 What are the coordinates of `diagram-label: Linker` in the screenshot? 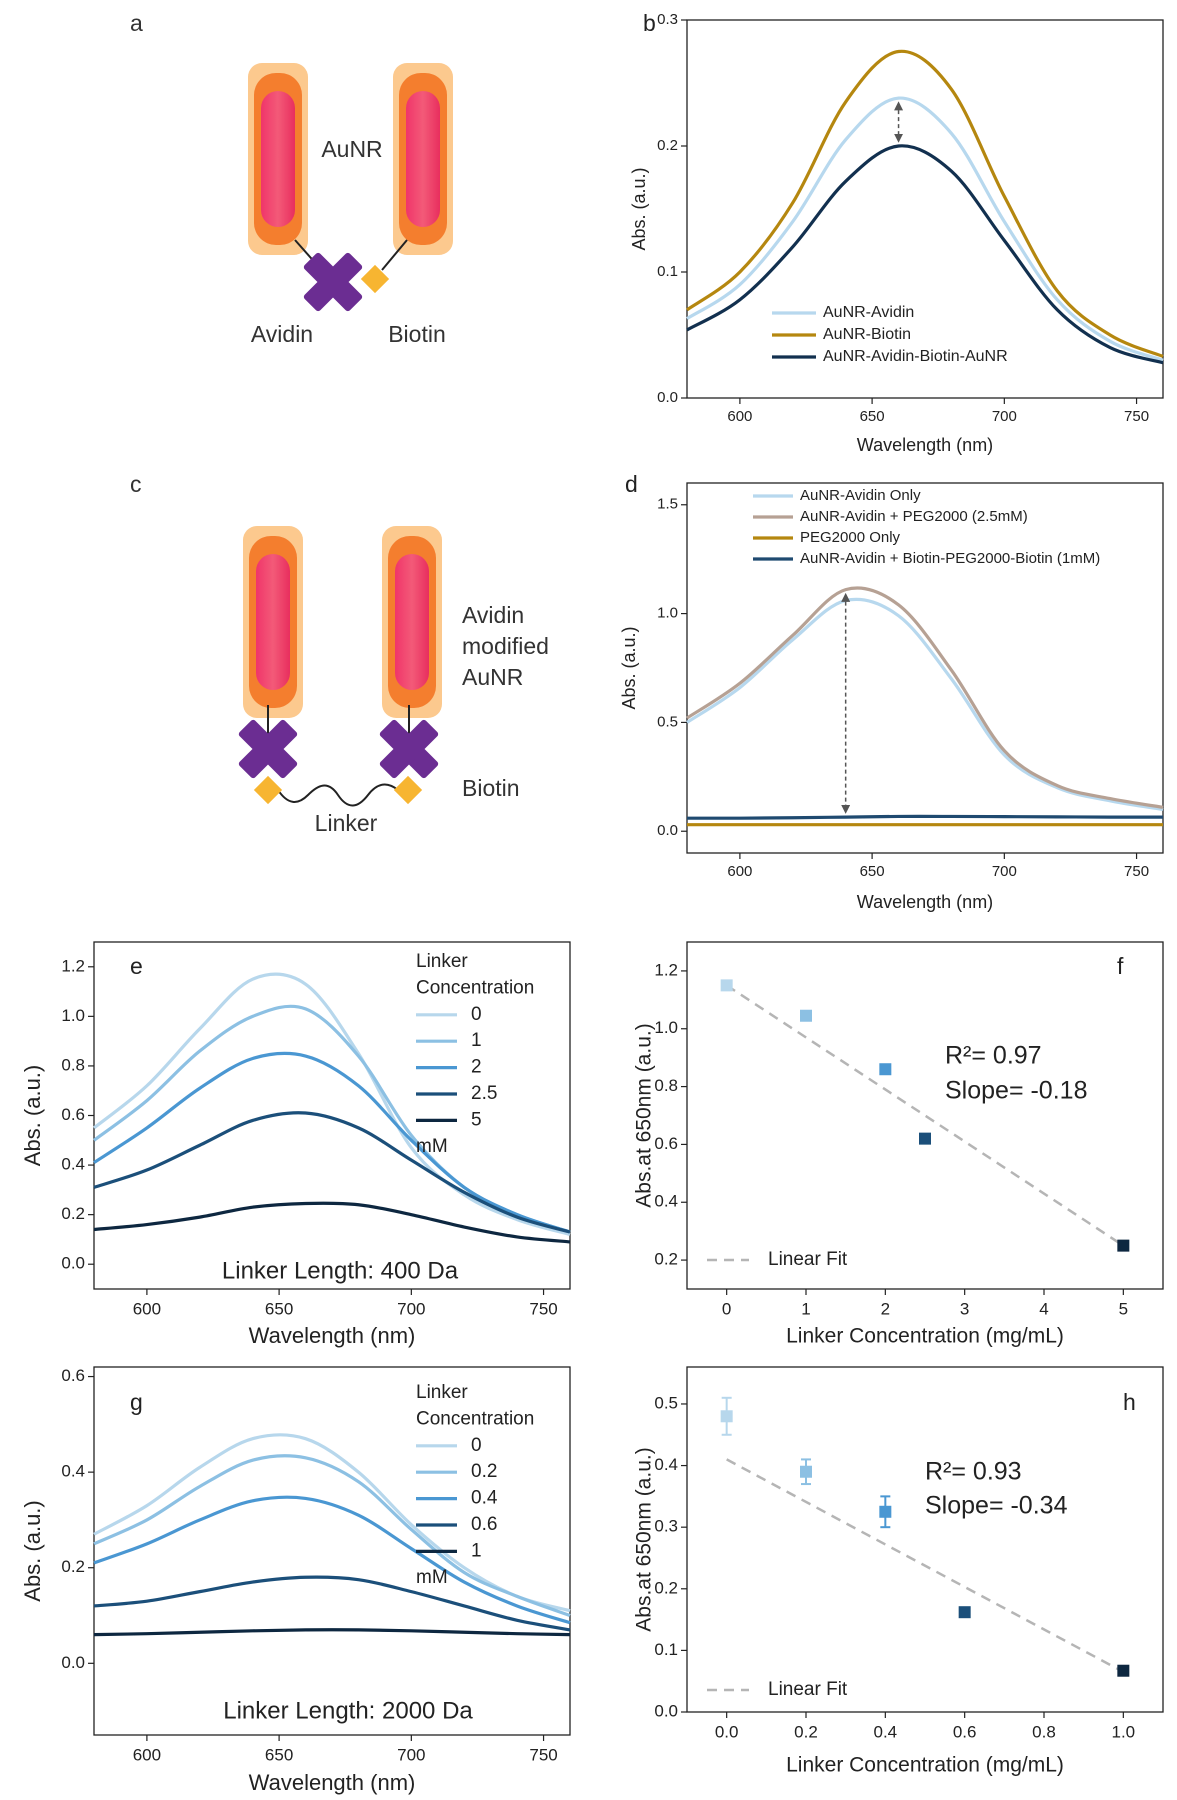 It's located at (346, 823).